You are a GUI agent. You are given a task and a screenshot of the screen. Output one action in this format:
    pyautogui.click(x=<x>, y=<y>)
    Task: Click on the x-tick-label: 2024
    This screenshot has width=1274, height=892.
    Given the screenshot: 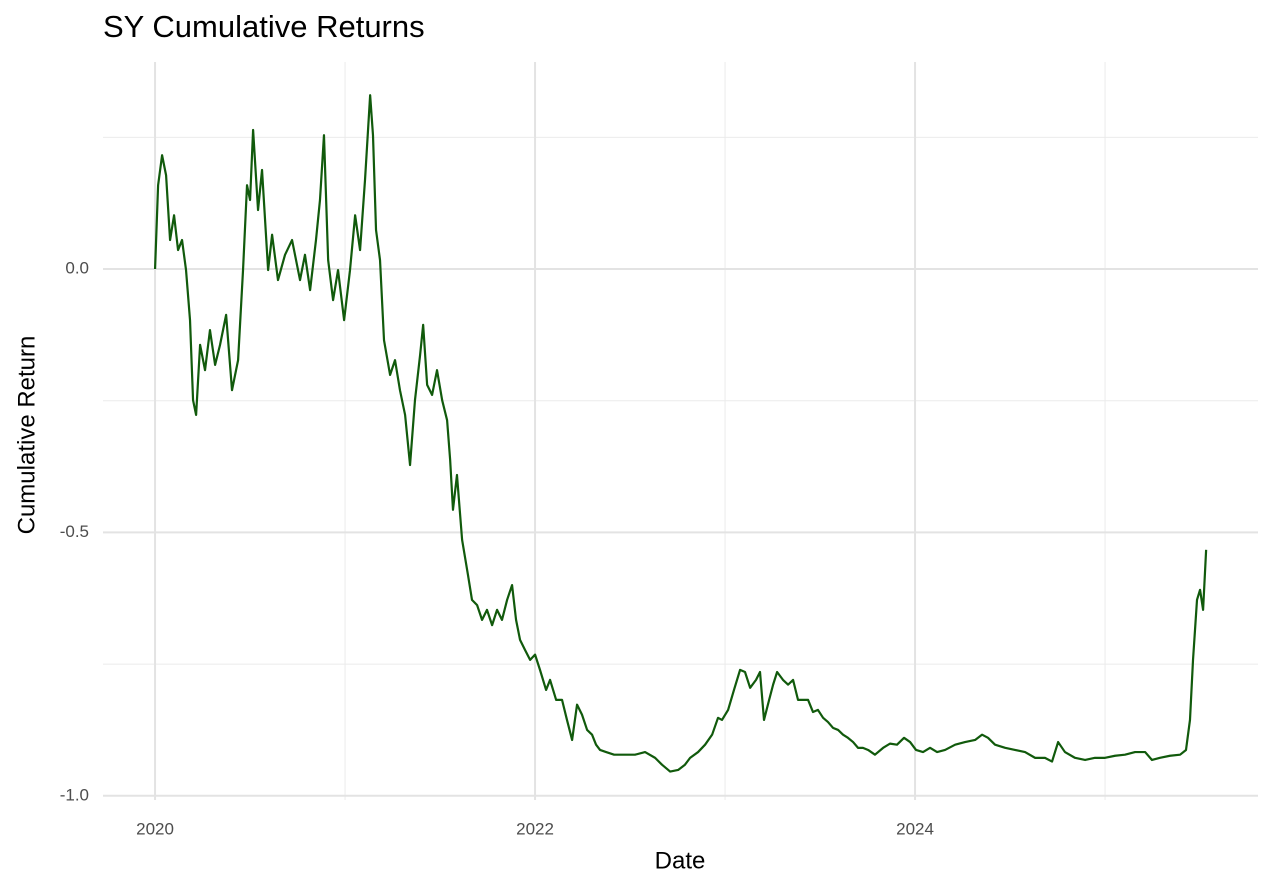 What is the action you would take?
    pyautogui.click(x=915, y=828)
    